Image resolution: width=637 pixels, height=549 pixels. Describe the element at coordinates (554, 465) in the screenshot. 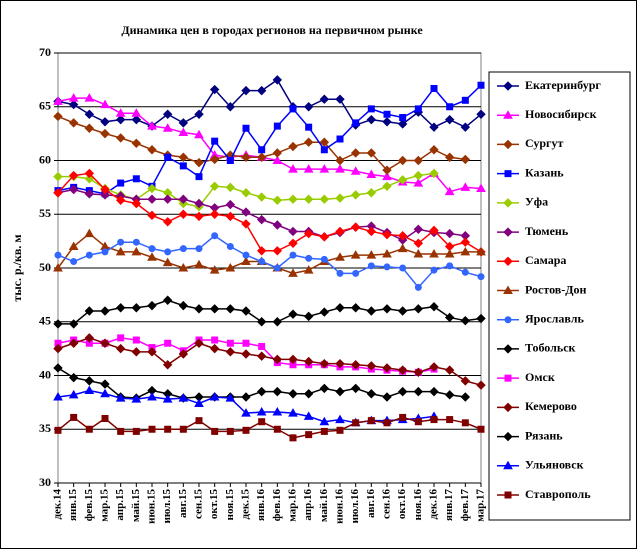

I see `legend-label: Ульяновск` at that location.